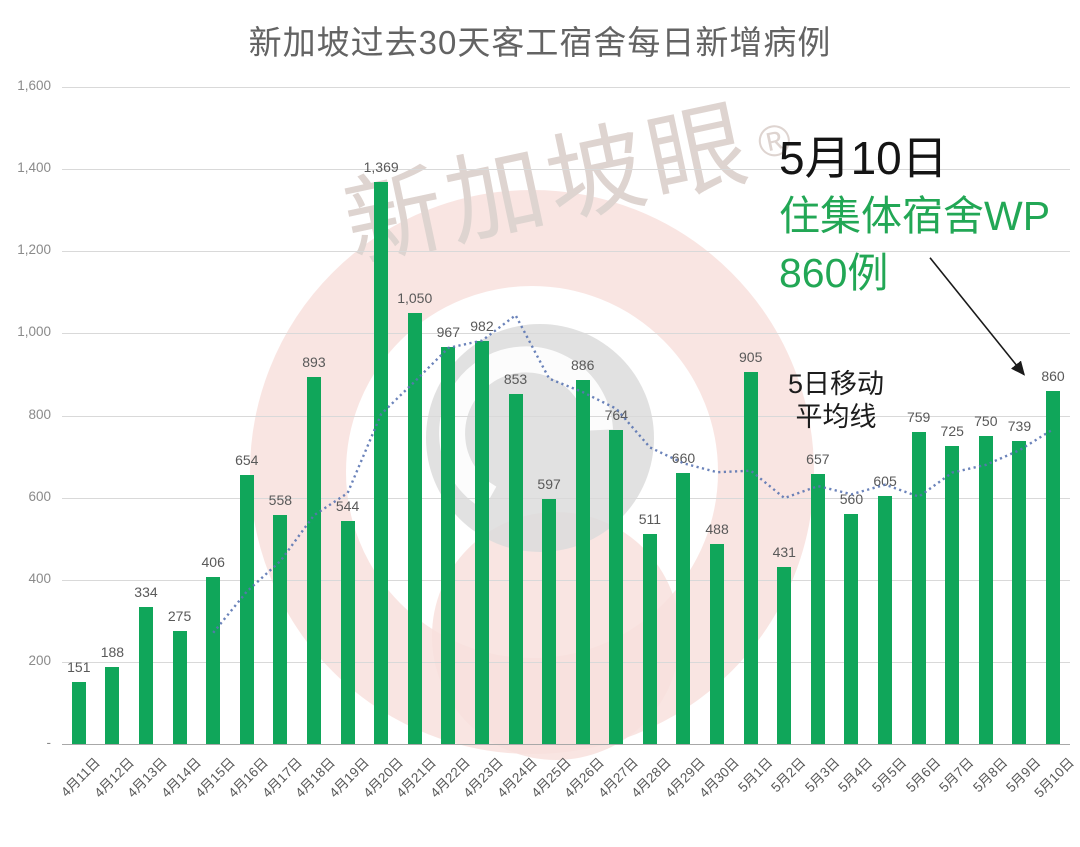 The width and height of the screenshot is (1080, 847). Describe the element at coordinates (834, 273) in the screenshot. I see `annotation-case-count: 860例` at that location.